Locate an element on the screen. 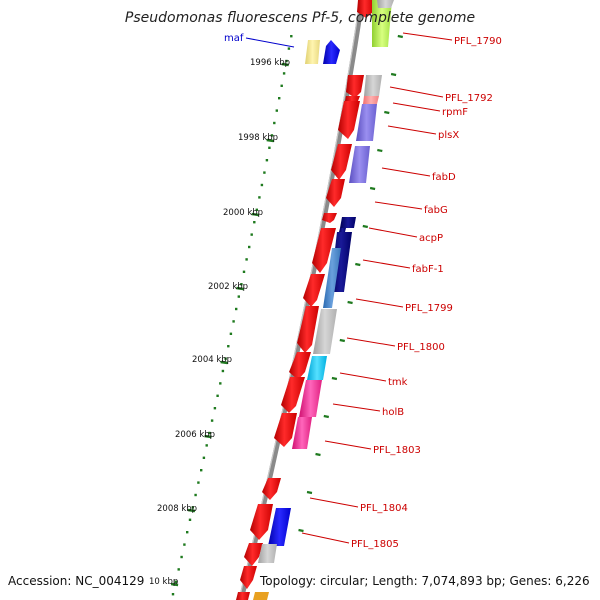  gene-label-pfl-1804: PFL_1804 is located at coordinates (384, 508).